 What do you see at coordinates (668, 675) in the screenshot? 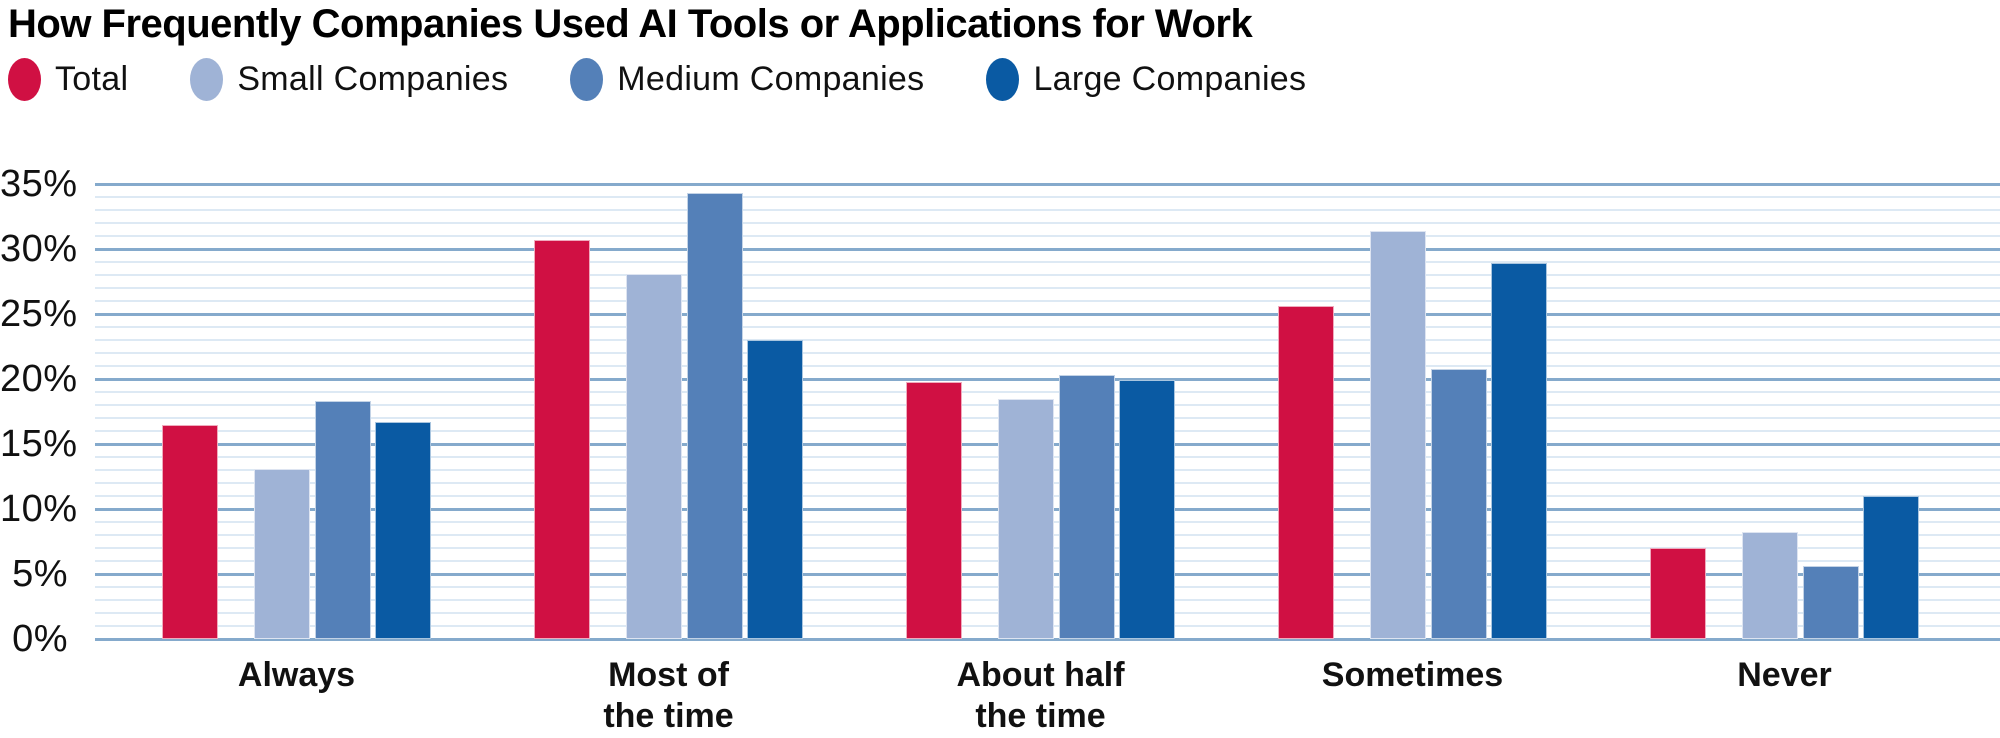
I see `x-axis-category-line: Most of` at bounding box center [668, 675].